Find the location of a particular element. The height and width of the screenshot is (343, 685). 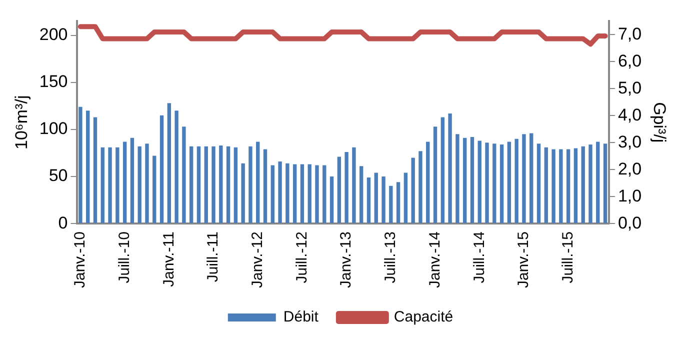

y2-tick-label: 5,0 is located at coordinates (630, 88).